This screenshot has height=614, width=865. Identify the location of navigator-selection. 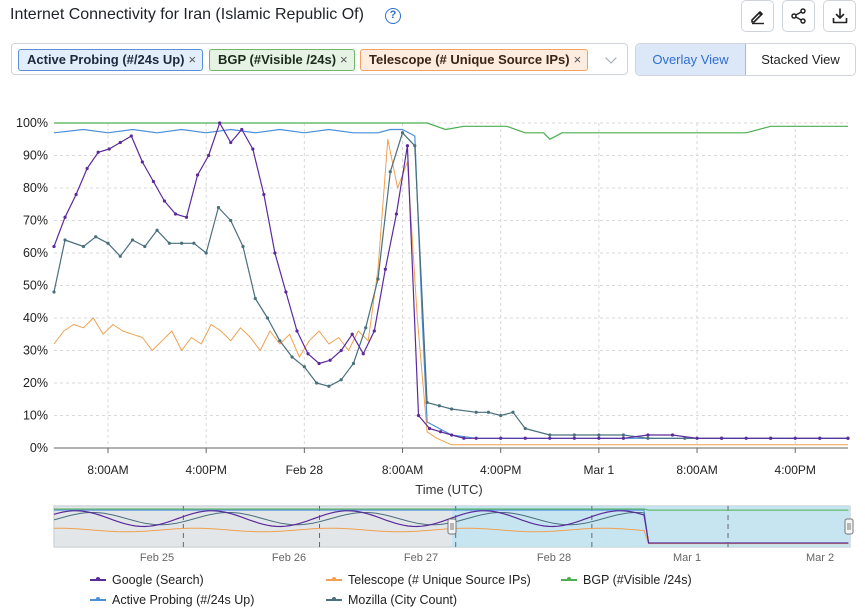
(651, 526).